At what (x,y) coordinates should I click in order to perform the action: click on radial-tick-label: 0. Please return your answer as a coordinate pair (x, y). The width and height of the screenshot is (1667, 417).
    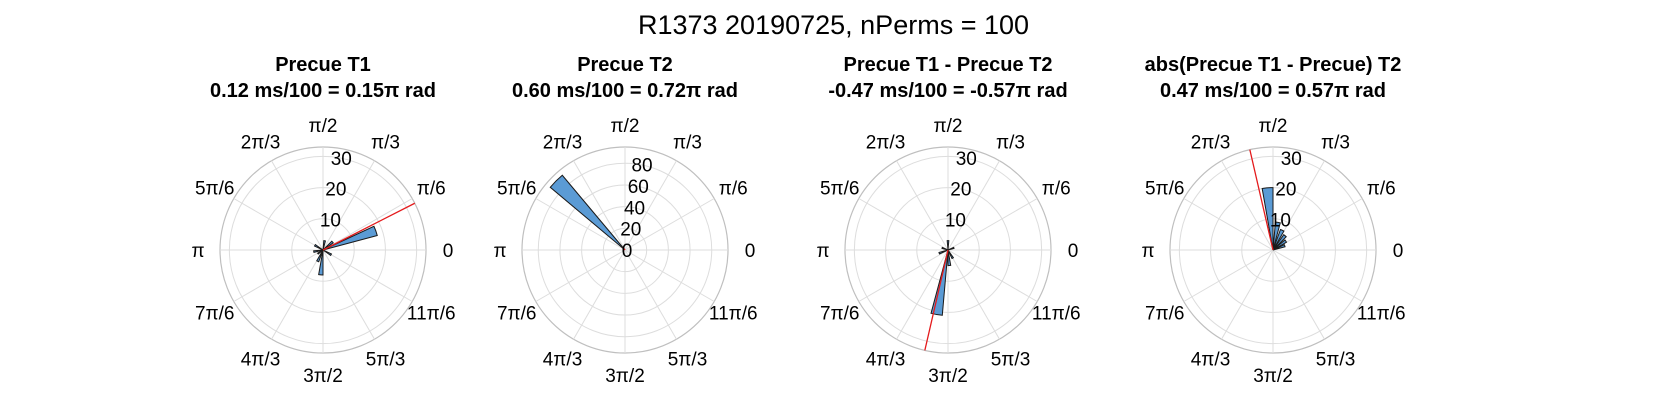
    Looking at the image, I should click on (627, 251).